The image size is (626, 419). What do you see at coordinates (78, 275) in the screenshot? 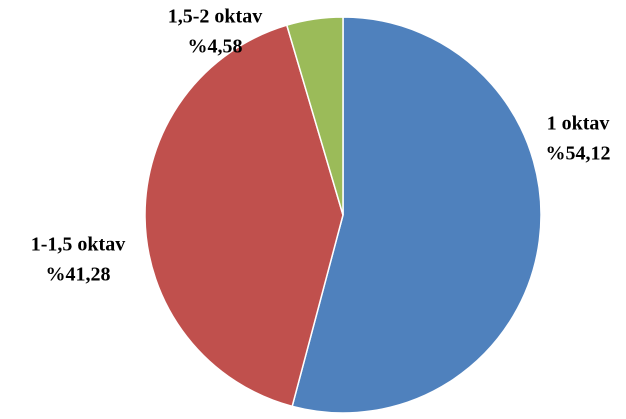
I see `value-label: %41,28` at bounding box center [78, 275].